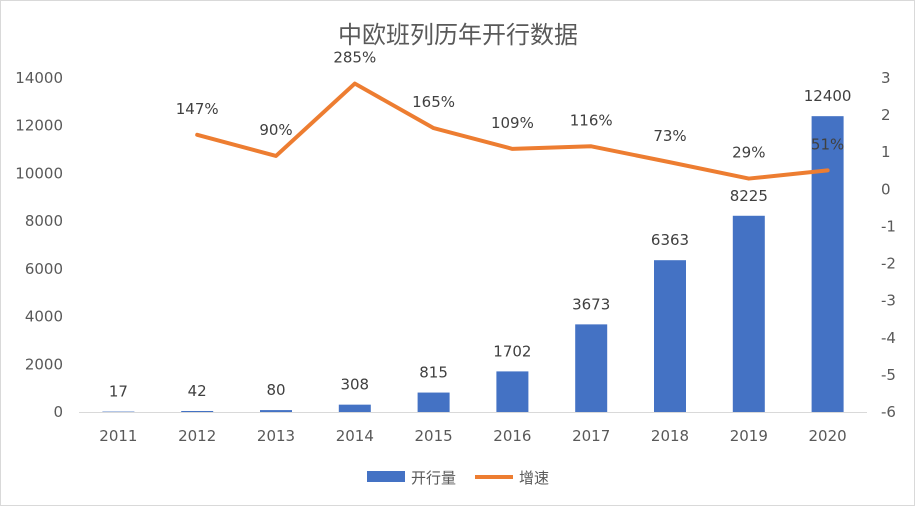 The width and height of the screenshot is (915, 506). Describe the element at coordinates (58, 412) in the screenshot. I see `y-left-tick-label: 0` at that location.